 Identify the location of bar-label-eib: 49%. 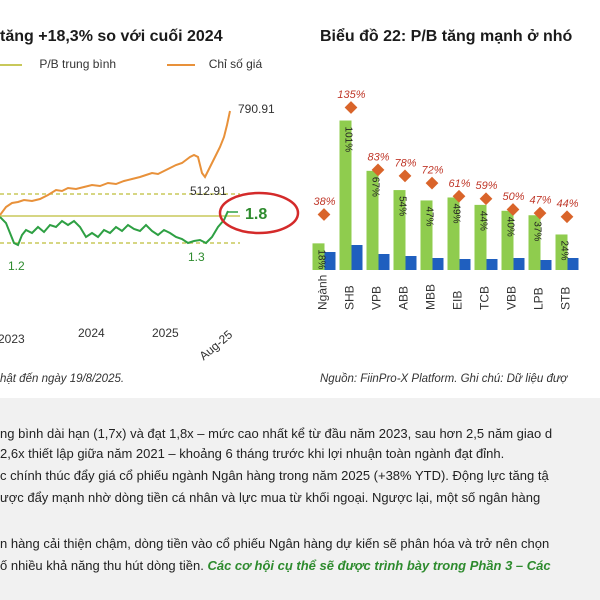
(456, 213).